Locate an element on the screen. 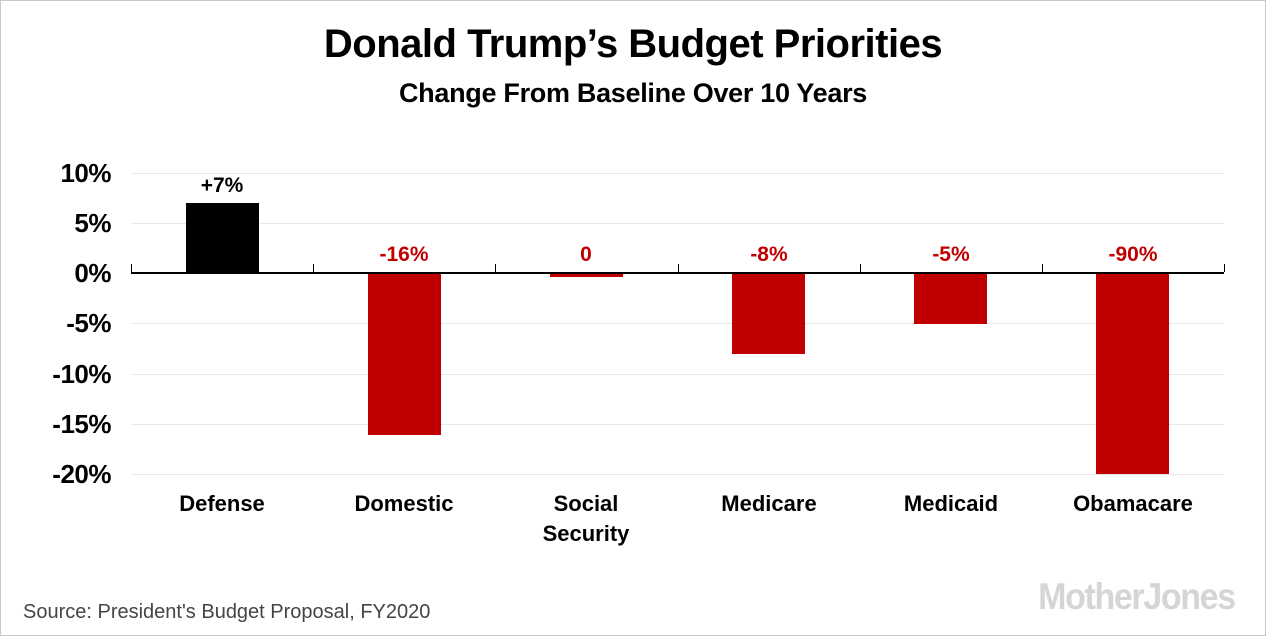 This screenshot has height=636, width=1266. value-label-medicaid: -5% is located at coordinates (951, 254).